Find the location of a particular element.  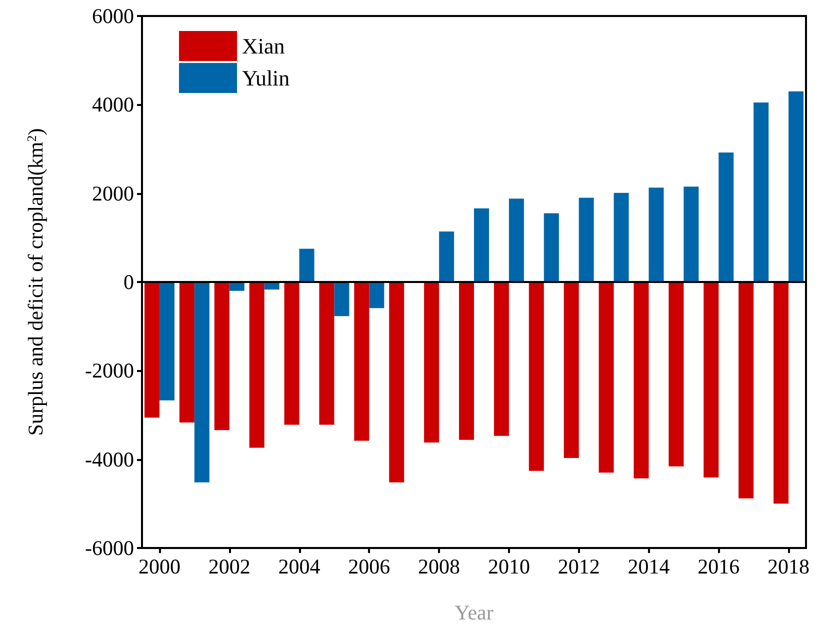

x-axis-title: Year is located at coordinates (474, 612).